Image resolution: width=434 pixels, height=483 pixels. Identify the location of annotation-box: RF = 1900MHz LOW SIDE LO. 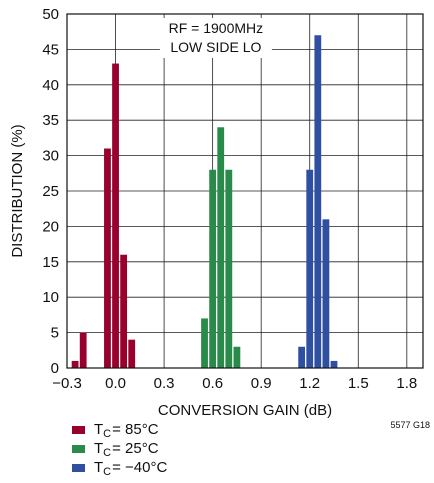
(215, 38).